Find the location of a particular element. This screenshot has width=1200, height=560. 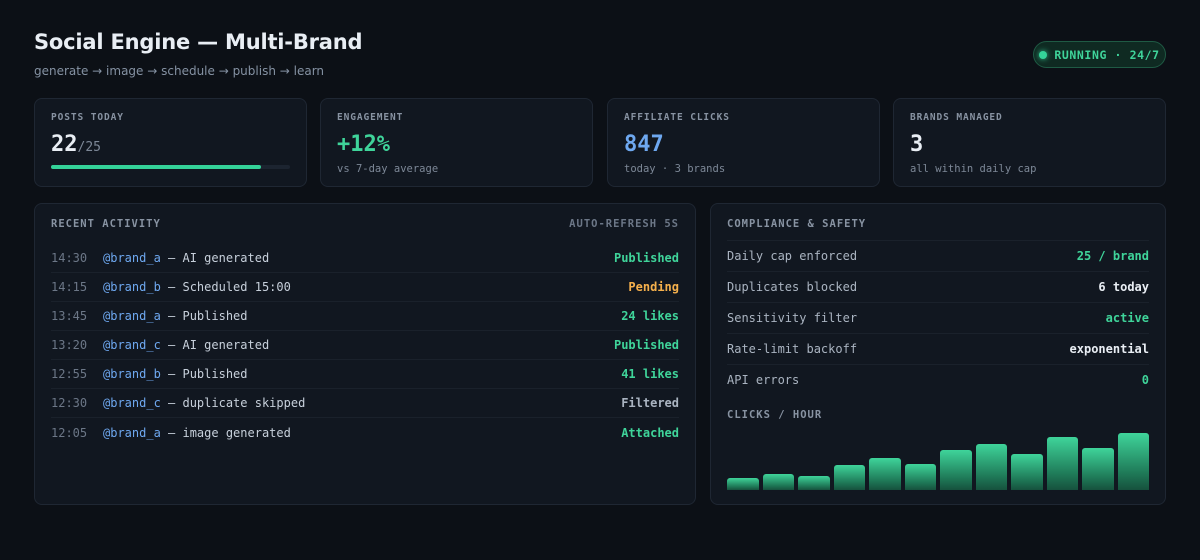

activity-text: @brand_b — Scheduled 15:00 is located at coordinates (365, 287).